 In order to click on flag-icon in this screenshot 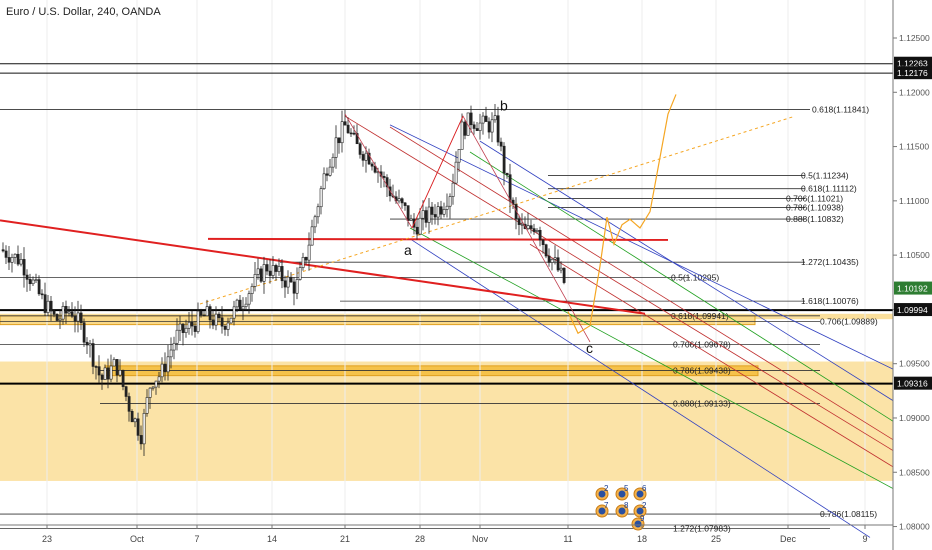, I will do `click(640, 511)`.